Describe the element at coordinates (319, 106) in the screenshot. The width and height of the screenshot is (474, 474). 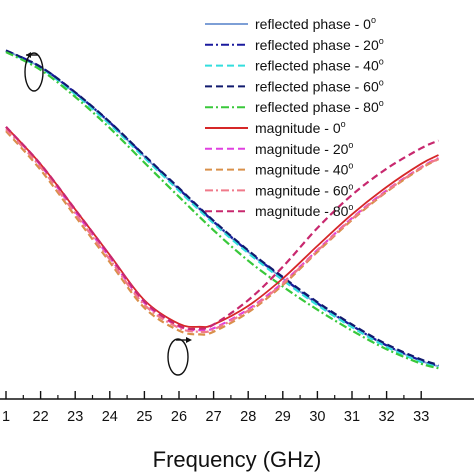
I see `legend-label-4: reflected phase - 80o` at that location.